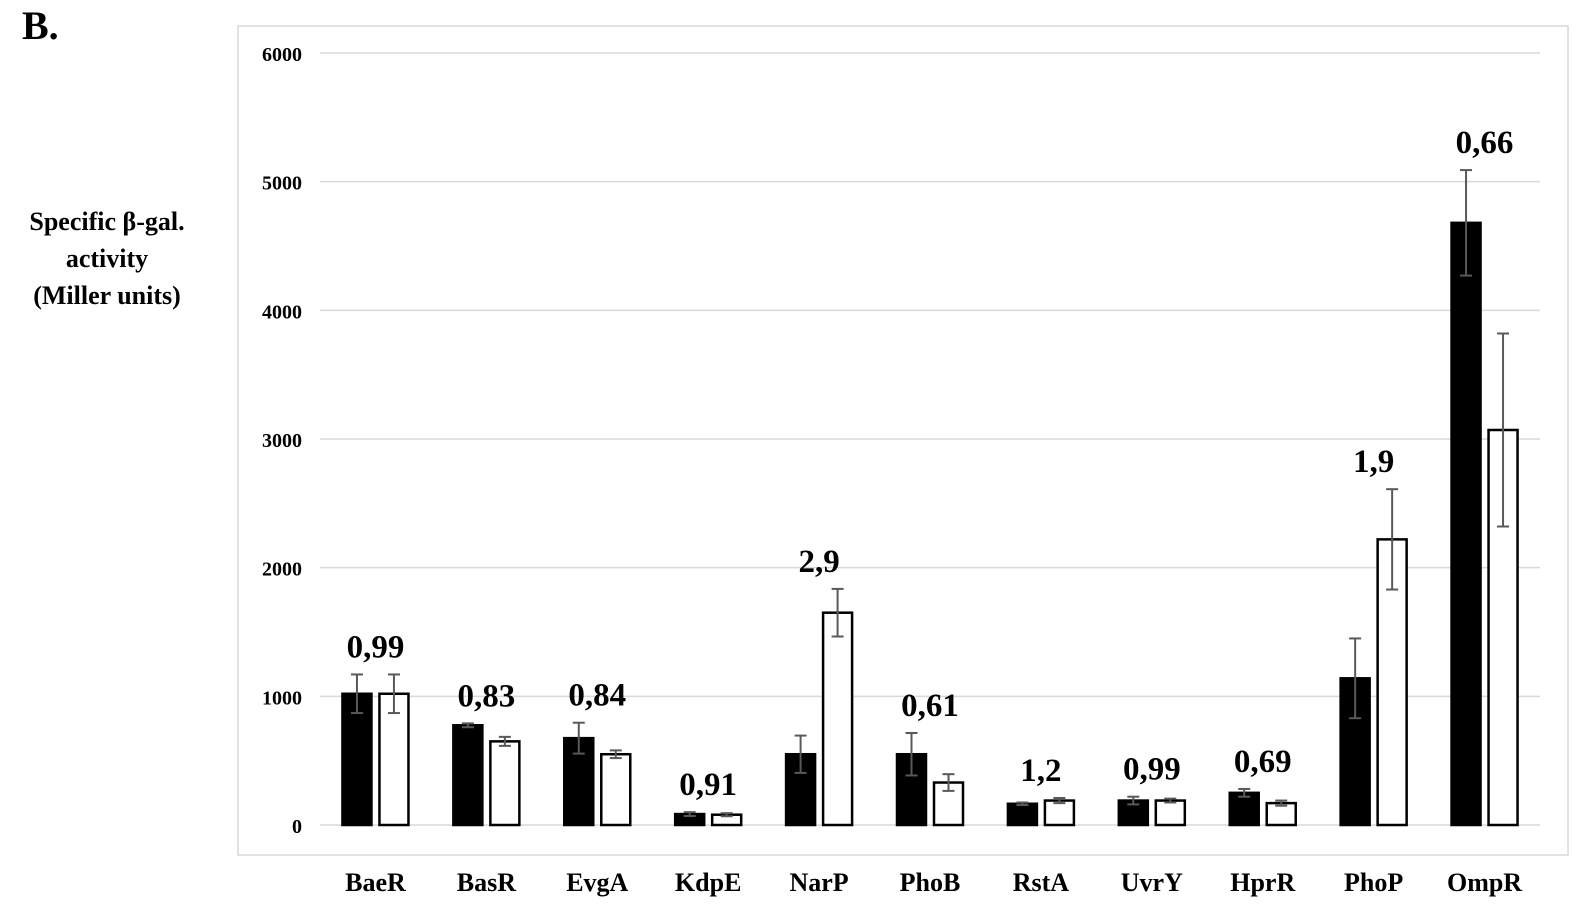 Image resolution: width=1593 pixels, height=915 pixels. I want to click on y-tick-label: 3000, so click(282, 441).